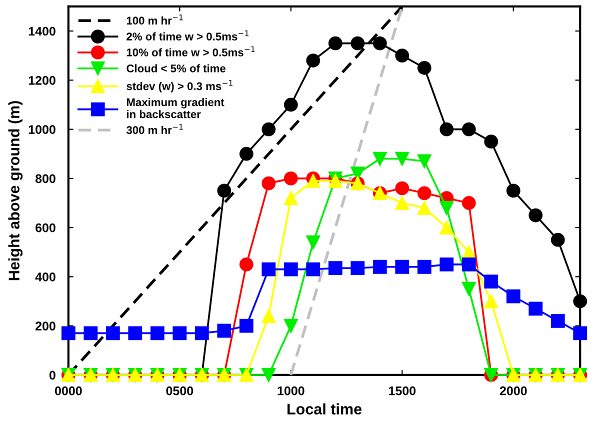 The width and height of the screenshot is (595, 431). What do you see at coordinates (45, 277) in the screenshot?
I see `y-tick-label: 400` at bounding box center [45, 277].